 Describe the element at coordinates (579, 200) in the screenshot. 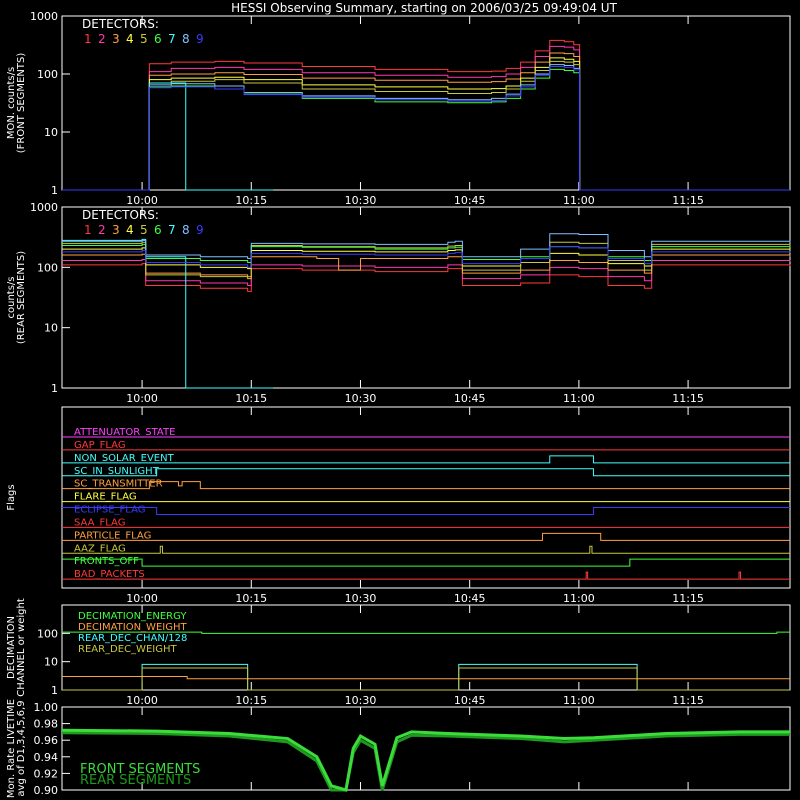

I see `front-x-tick-label: 11:00` at that location.